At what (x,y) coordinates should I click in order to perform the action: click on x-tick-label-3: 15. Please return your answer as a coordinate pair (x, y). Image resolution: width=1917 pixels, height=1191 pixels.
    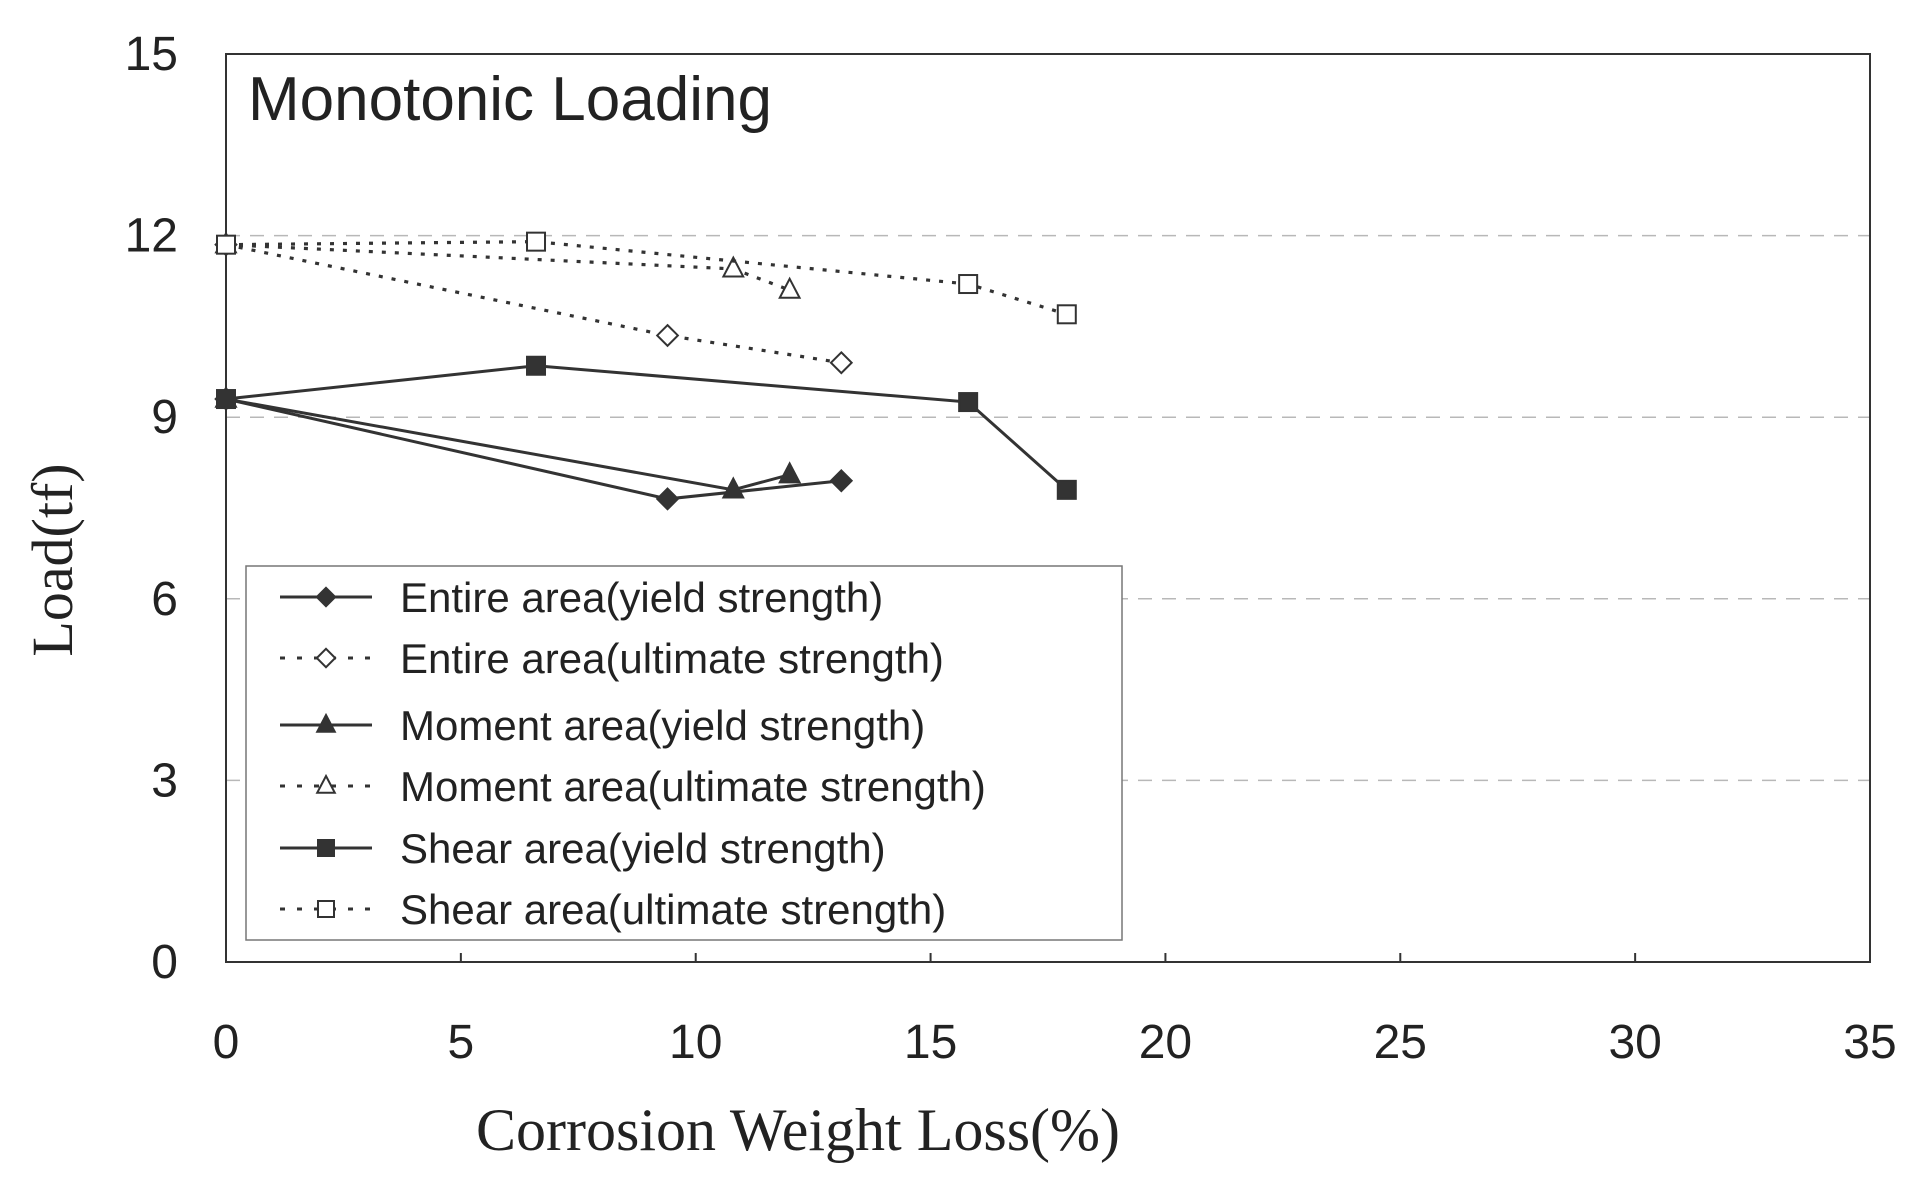
    Looking at the image, I should click on (930, 1042).